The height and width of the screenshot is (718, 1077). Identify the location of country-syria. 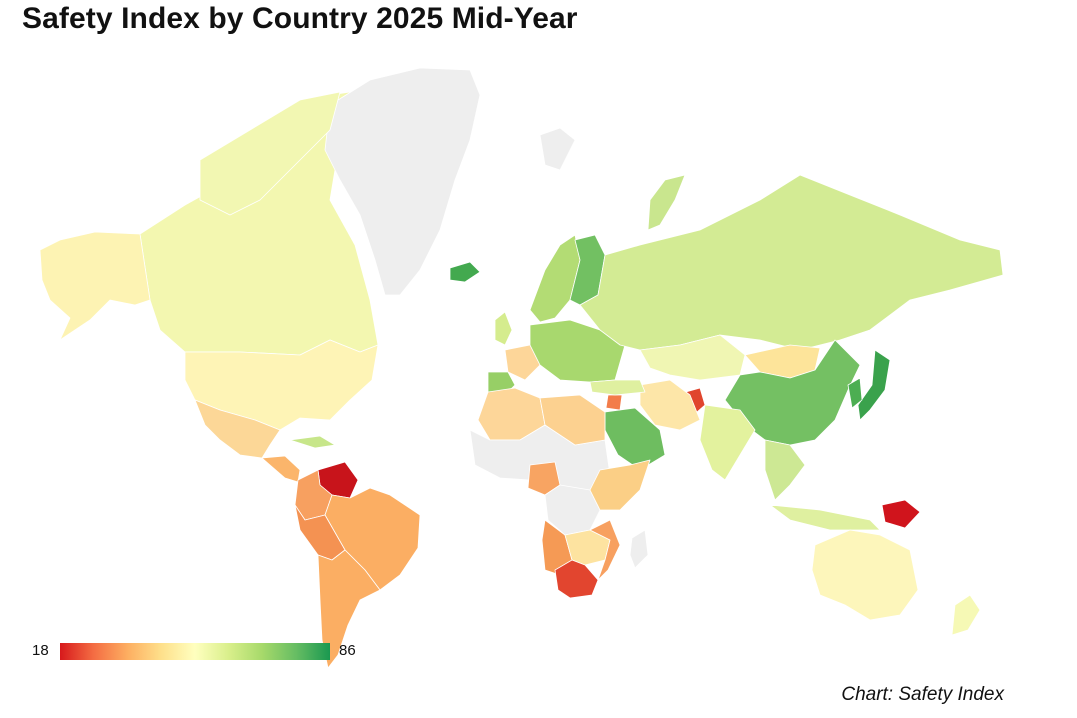
(614, 402).